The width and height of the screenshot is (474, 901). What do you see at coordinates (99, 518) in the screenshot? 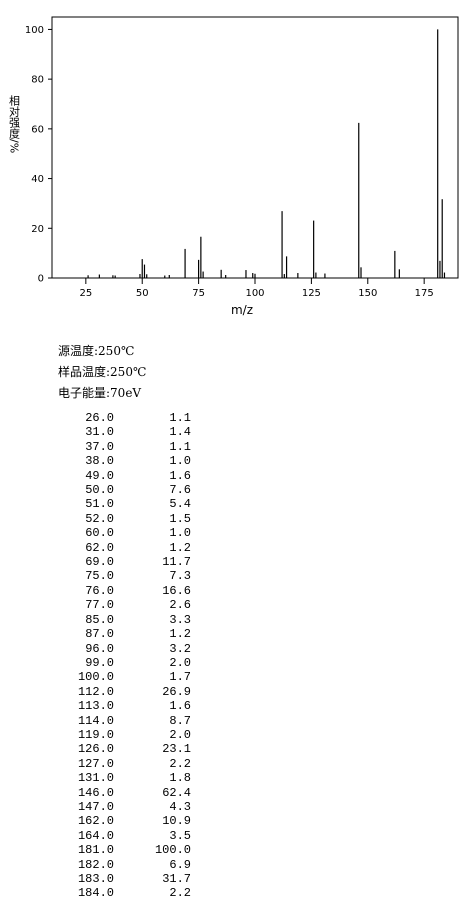
I see `mz-cell: 52.0` at bounding box center [99, 518].